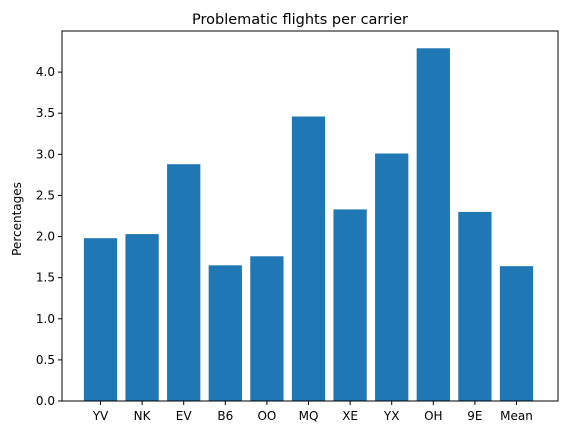  What do you see at coordinates (17, 219) in the screenshot?
I see `y-axis-label: Percentages` at bounding box center [17, 219].